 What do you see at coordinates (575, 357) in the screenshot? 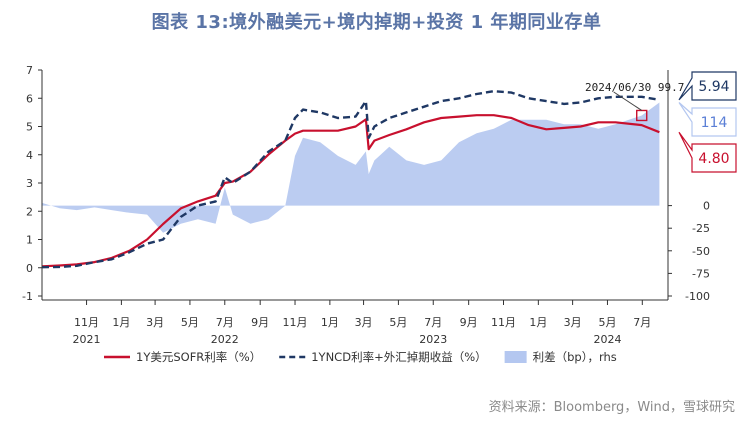
I see `legend-label: 利差（bp），rhs` at bounding box center [575, 357].